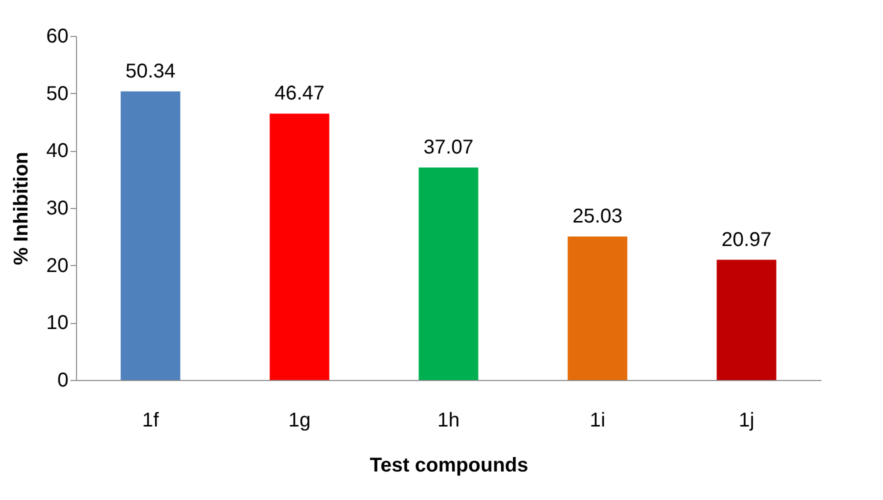 The height and width of the screenshot is (500, 883). I want to click on y-tick-label: 50, so click(57, 93).